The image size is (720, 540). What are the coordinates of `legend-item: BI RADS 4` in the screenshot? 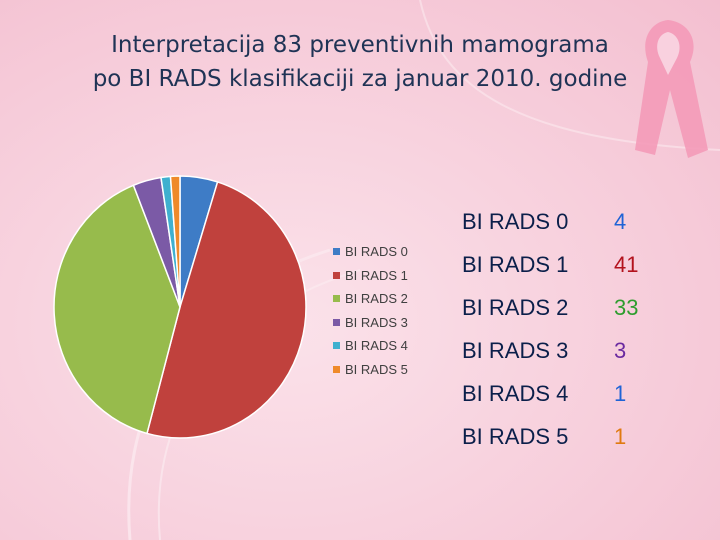 It's located at (370, 346).